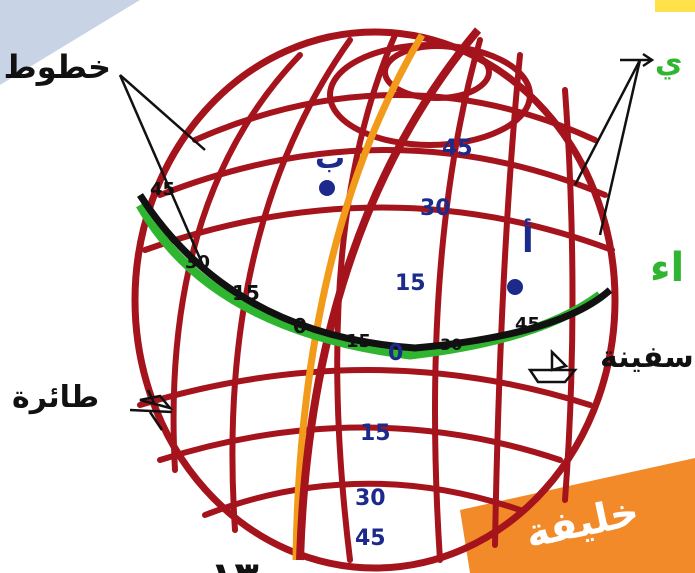  What do you see at coordinates (675, 6) in the screenshot?
I see `top-right-shape` at bounding box center [675, 6].